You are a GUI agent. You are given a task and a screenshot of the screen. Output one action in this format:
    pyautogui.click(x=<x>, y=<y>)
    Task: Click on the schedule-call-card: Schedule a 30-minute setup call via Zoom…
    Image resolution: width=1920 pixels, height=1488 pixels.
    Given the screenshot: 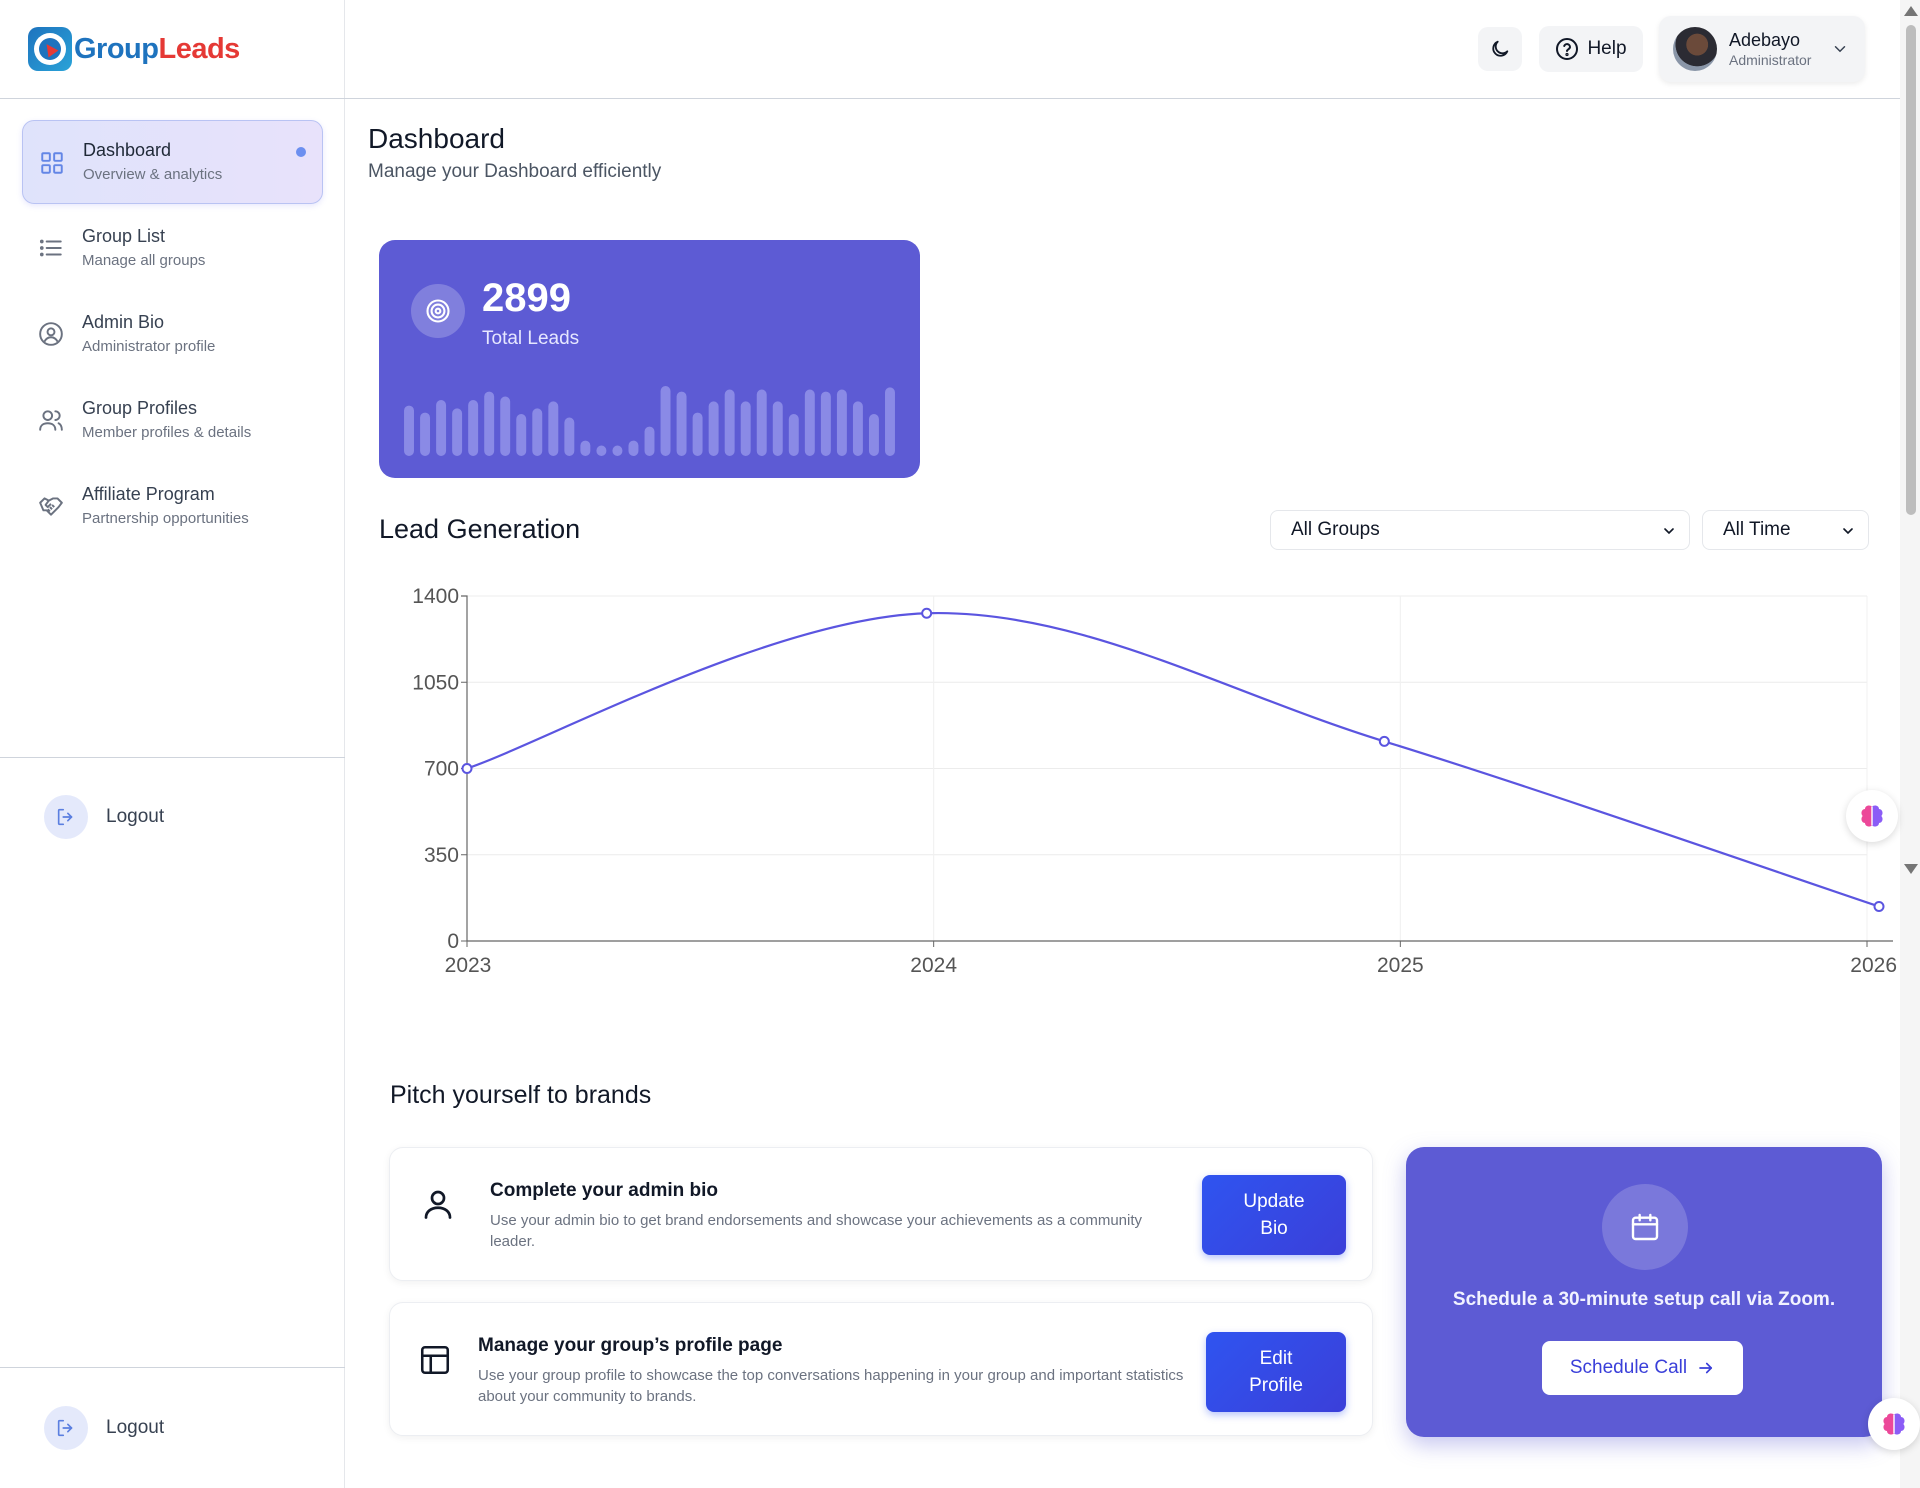 What is the action you would take?
    pyautogui.click(x=1644, y=1292)
    